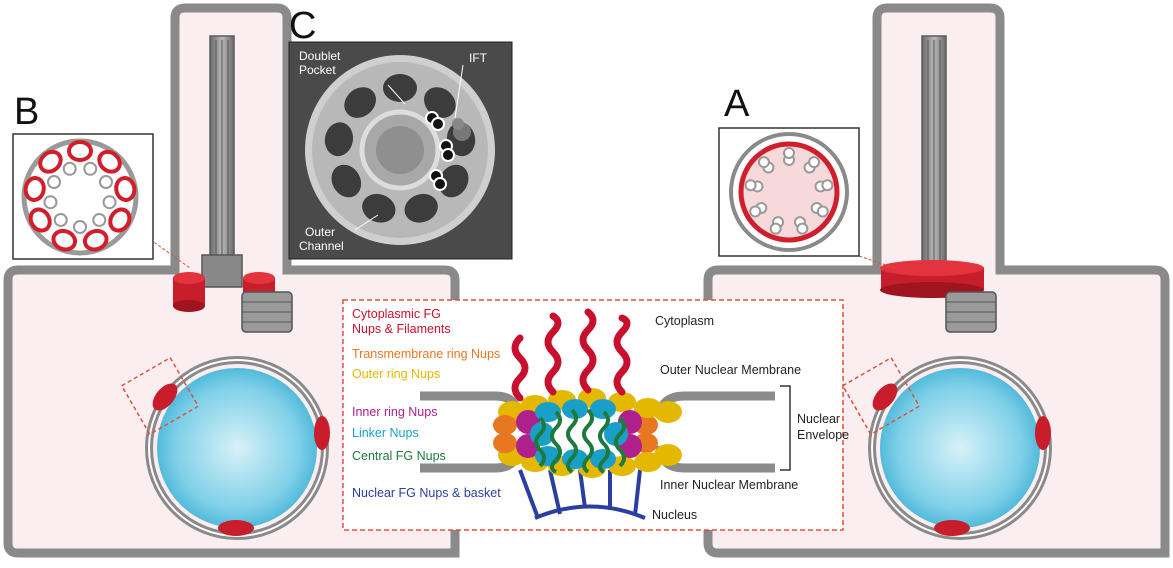 The height and width of the screenshot is (568, 1173). I want to click on label-cytoplasmic-fg-2: Nups & Filaments, so click(401, 329).